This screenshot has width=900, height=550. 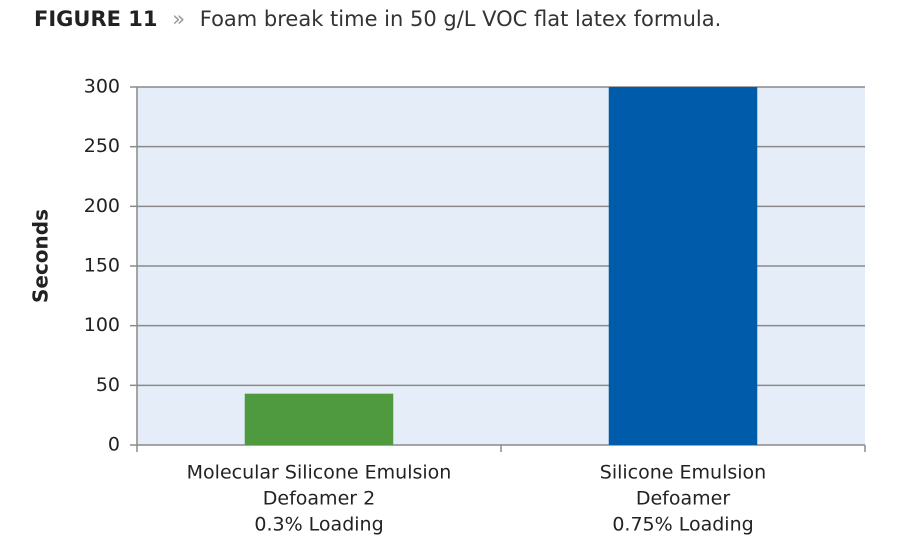 What do you see at coordinates (102, 266) in the screenshot?
I see `y-tick-label: 150` at bounding box center [102, 266].